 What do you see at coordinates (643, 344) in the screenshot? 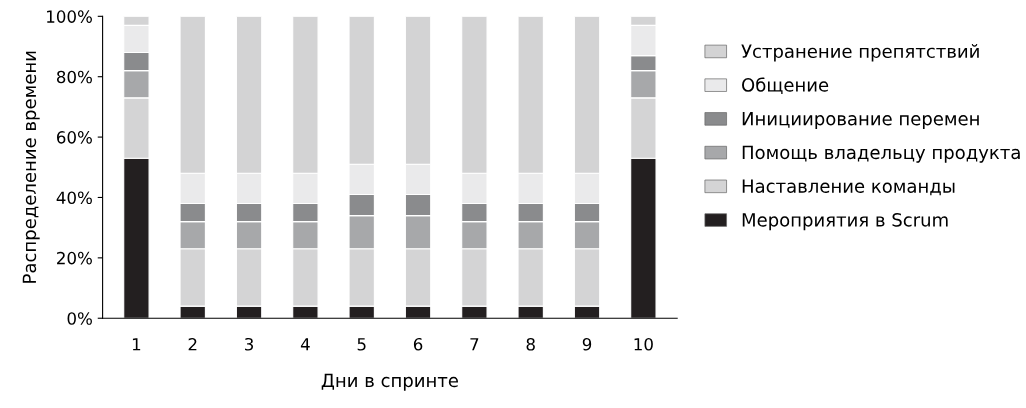
I see `x-tick-label: 10` at bounding box center [643, 344].